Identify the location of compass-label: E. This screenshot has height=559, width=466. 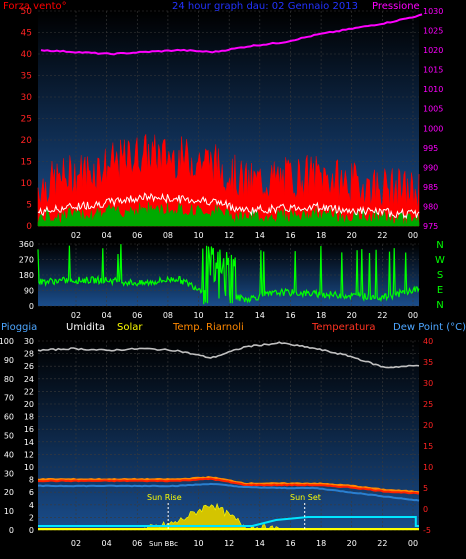
(440, 290).